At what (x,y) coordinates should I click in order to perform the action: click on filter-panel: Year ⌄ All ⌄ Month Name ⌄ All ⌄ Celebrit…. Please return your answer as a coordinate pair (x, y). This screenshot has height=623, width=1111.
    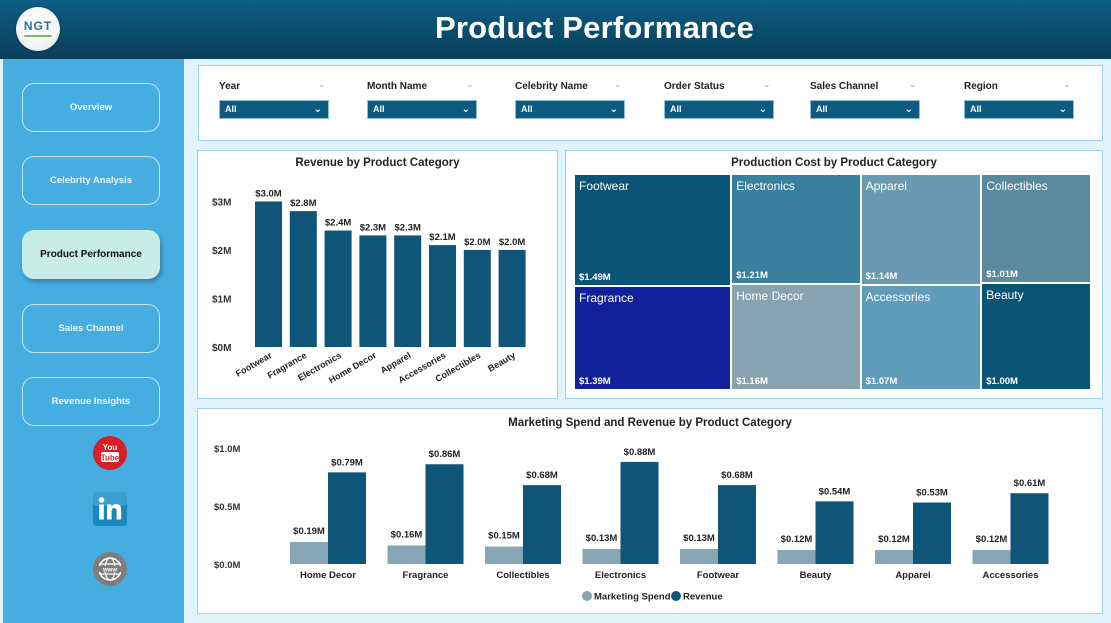
    Looking at the image, I should click on (650, 103).